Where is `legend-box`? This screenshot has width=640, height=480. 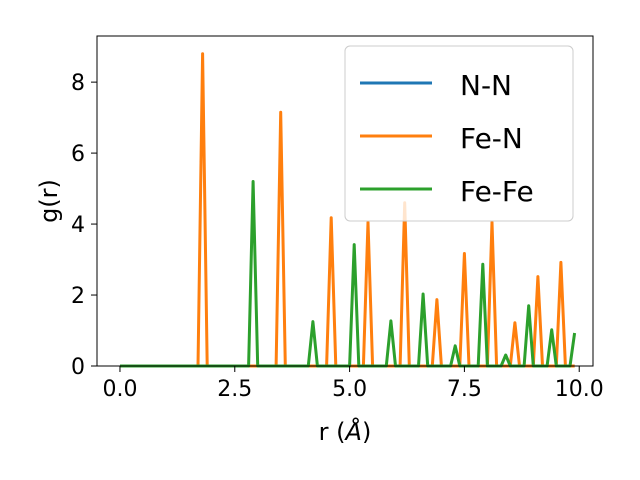 legend-box is located at coordinates (459, 133).